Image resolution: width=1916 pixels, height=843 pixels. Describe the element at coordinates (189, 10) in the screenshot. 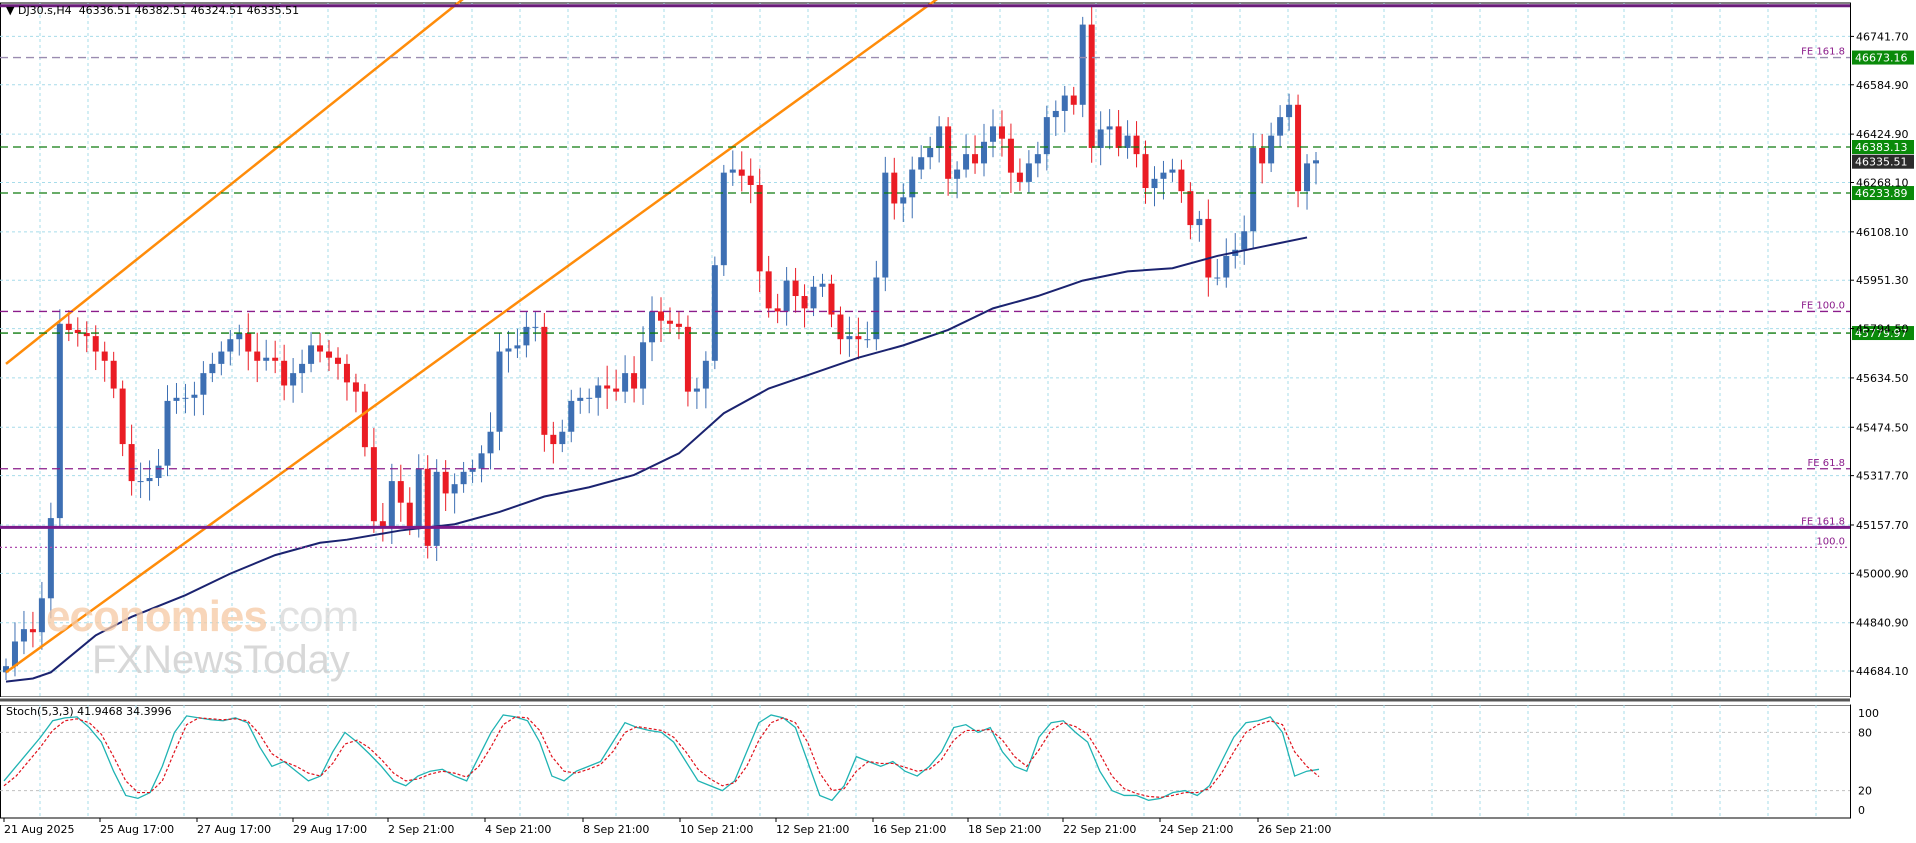

I see `ohlc-values: 46336.51 46382.51 46324.51 46335.51` at that location.